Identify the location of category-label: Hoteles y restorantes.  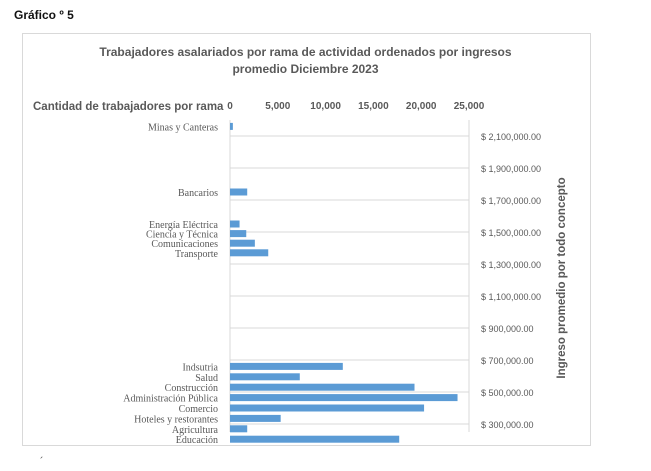
(176, 419).